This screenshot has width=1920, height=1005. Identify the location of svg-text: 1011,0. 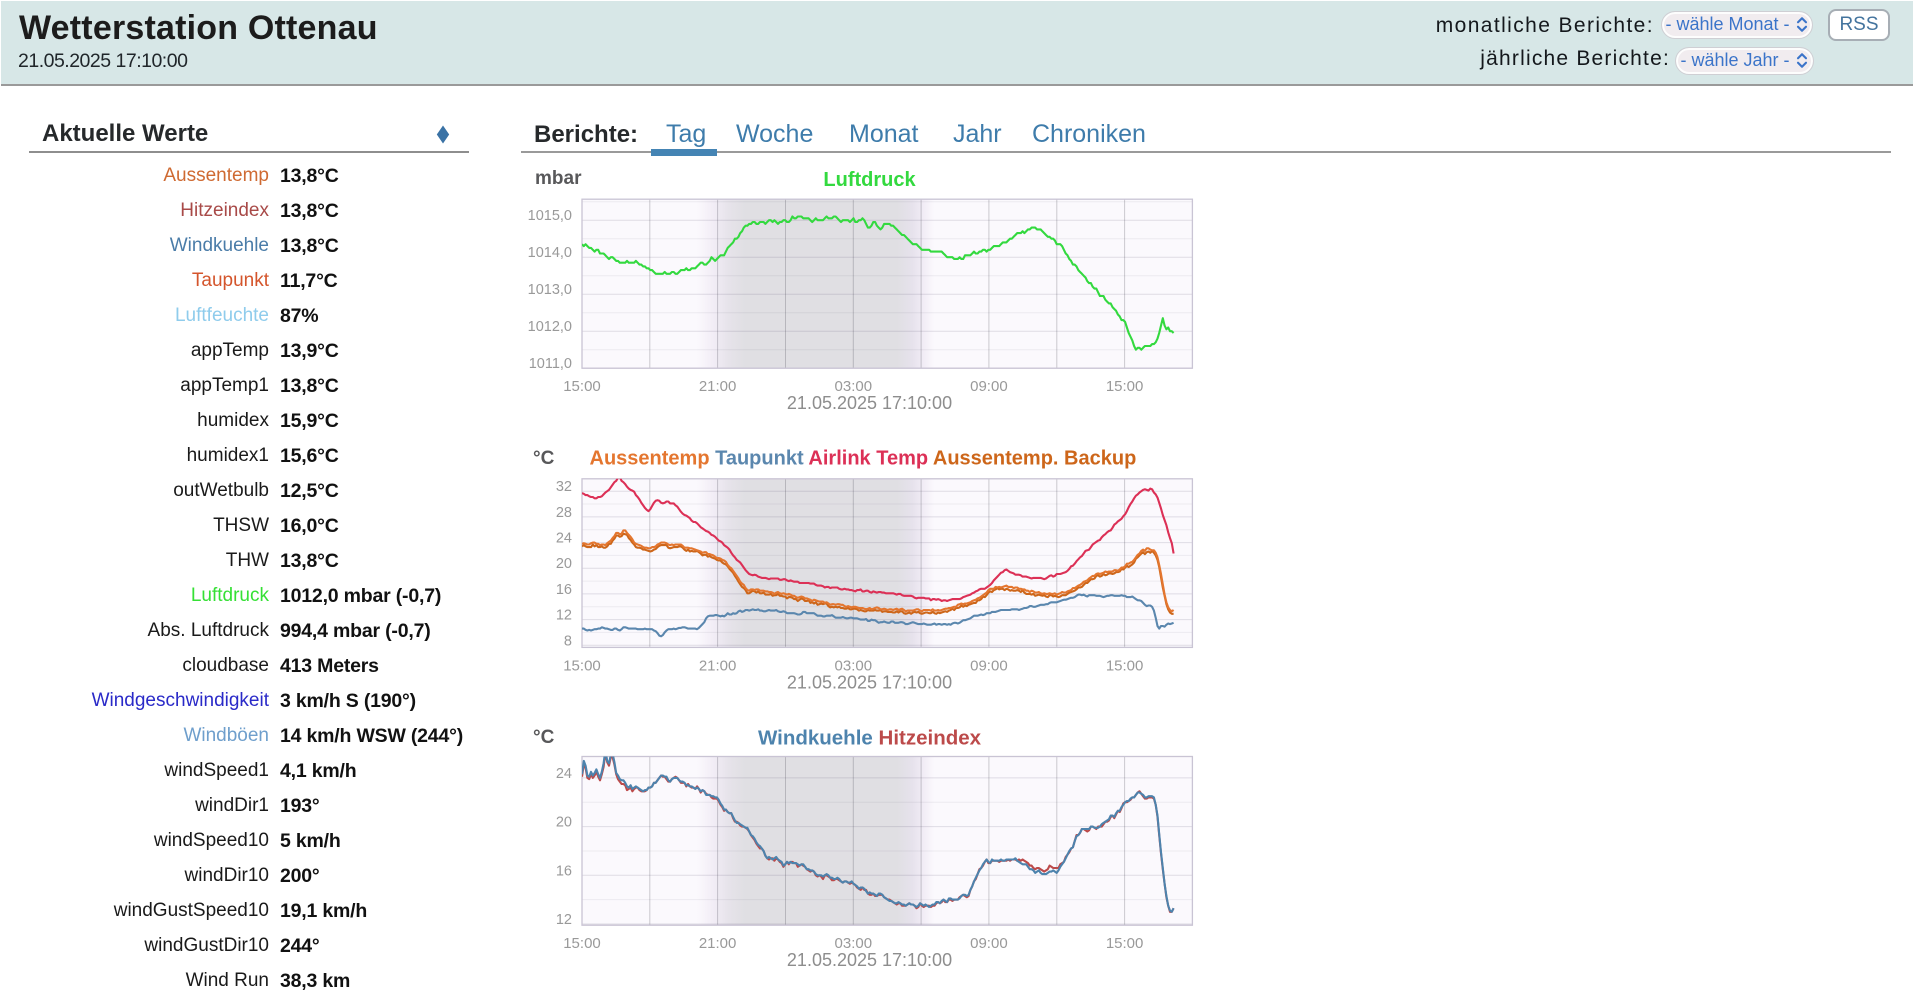
(550, 364).